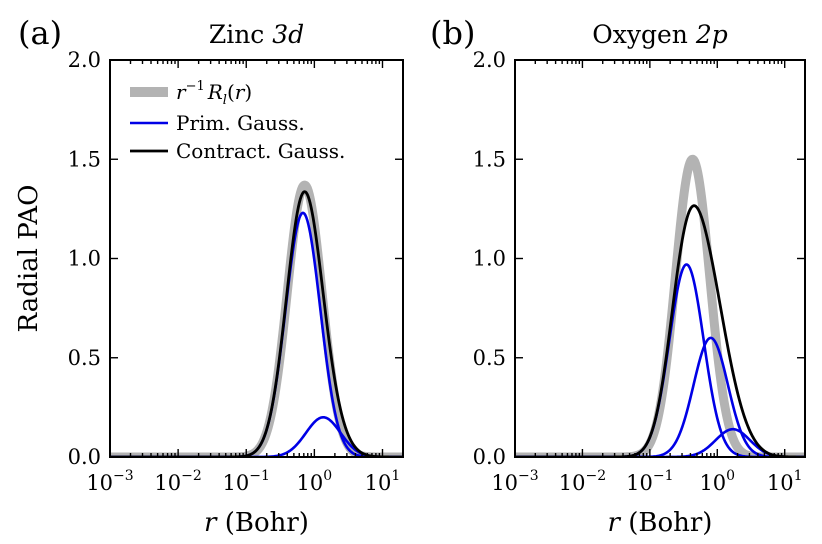 The image size is (822, 544). What do you see at coordinates (644, 34) in the screenshot?
I see `title-main: Oxygen` at bounding box center [644, 34].